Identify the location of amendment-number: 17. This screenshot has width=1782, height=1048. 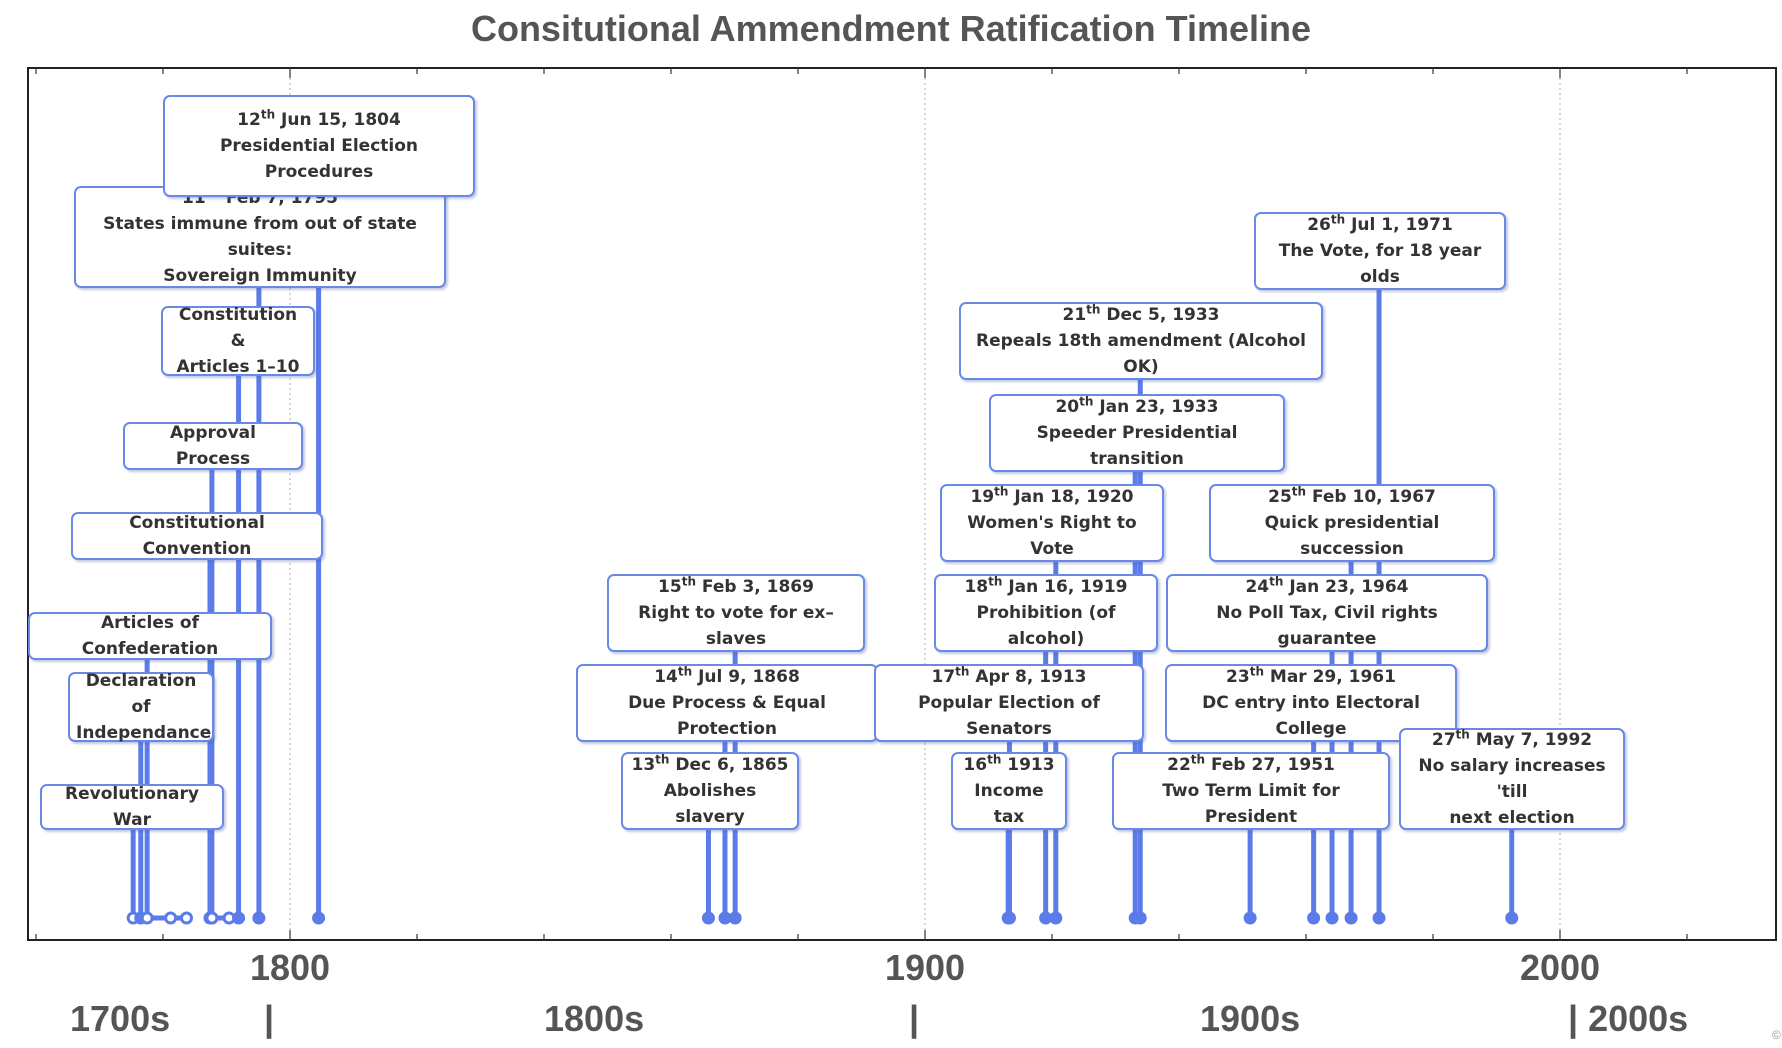
(943, 677).